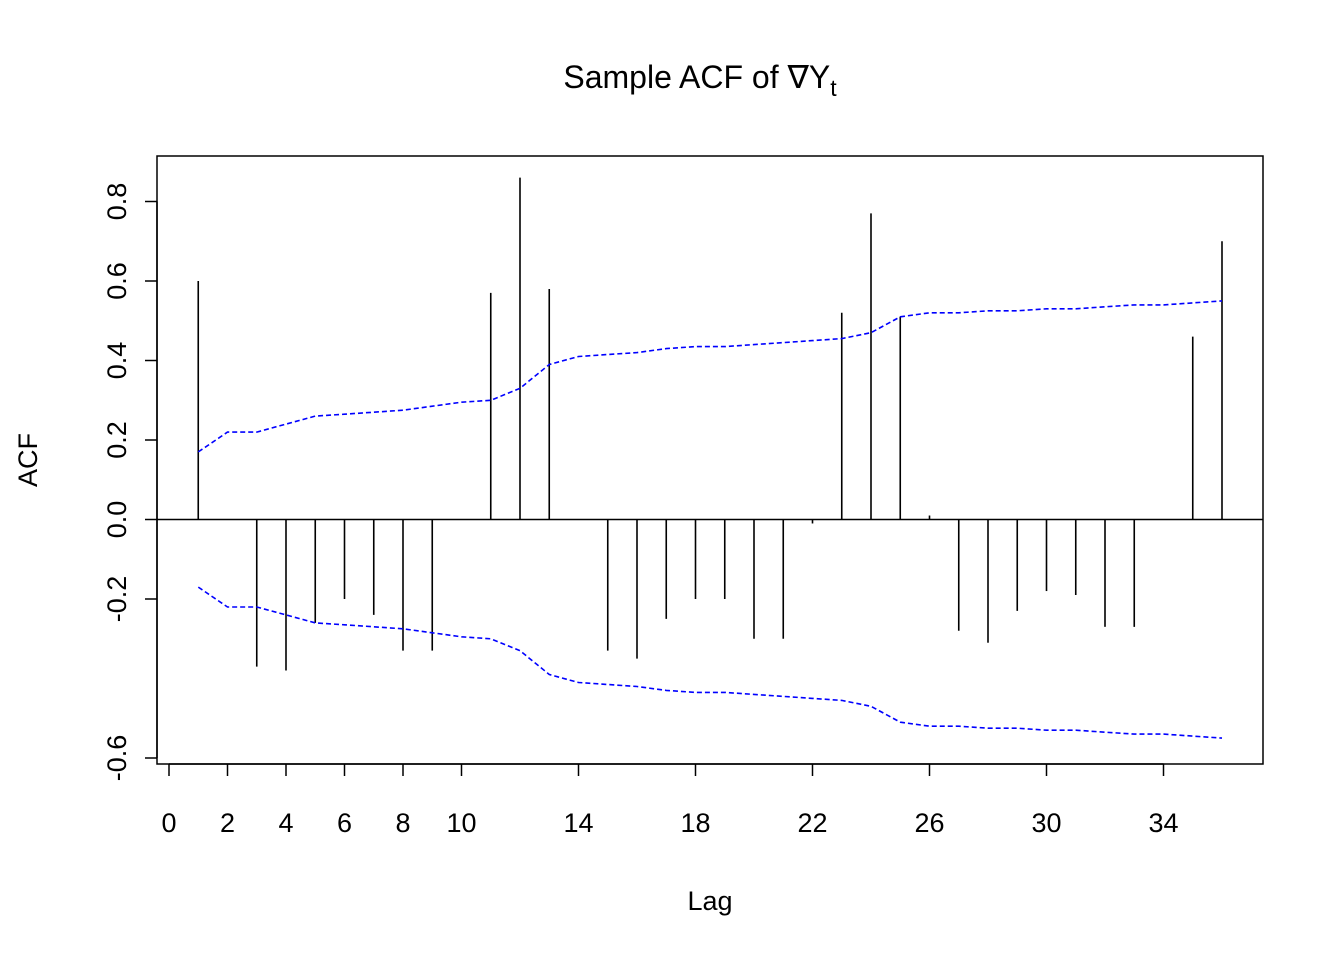 The width and height of the screenshot is (1344, 960). Describe the element at coordinates (130, 482) in the screenshot. I see `y-axis: -0.6 -0.2 0.0 0.2 0.4 0.6 0.8` at that location.